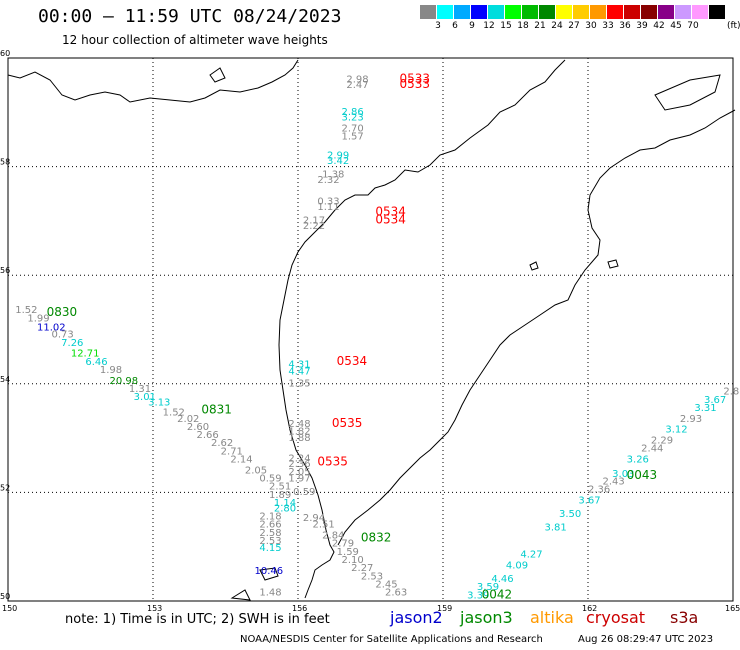  Describe the element at coordinates (270, 533) in the screenshot. I see `wave-height-value: 2.58` at that location.